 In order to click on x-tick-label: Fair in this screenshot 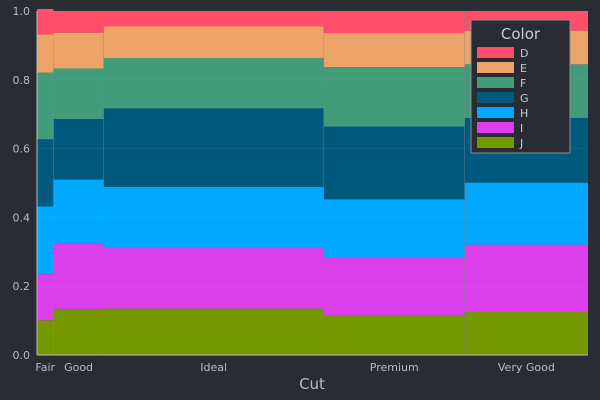, I will do `click(45, 367)`.